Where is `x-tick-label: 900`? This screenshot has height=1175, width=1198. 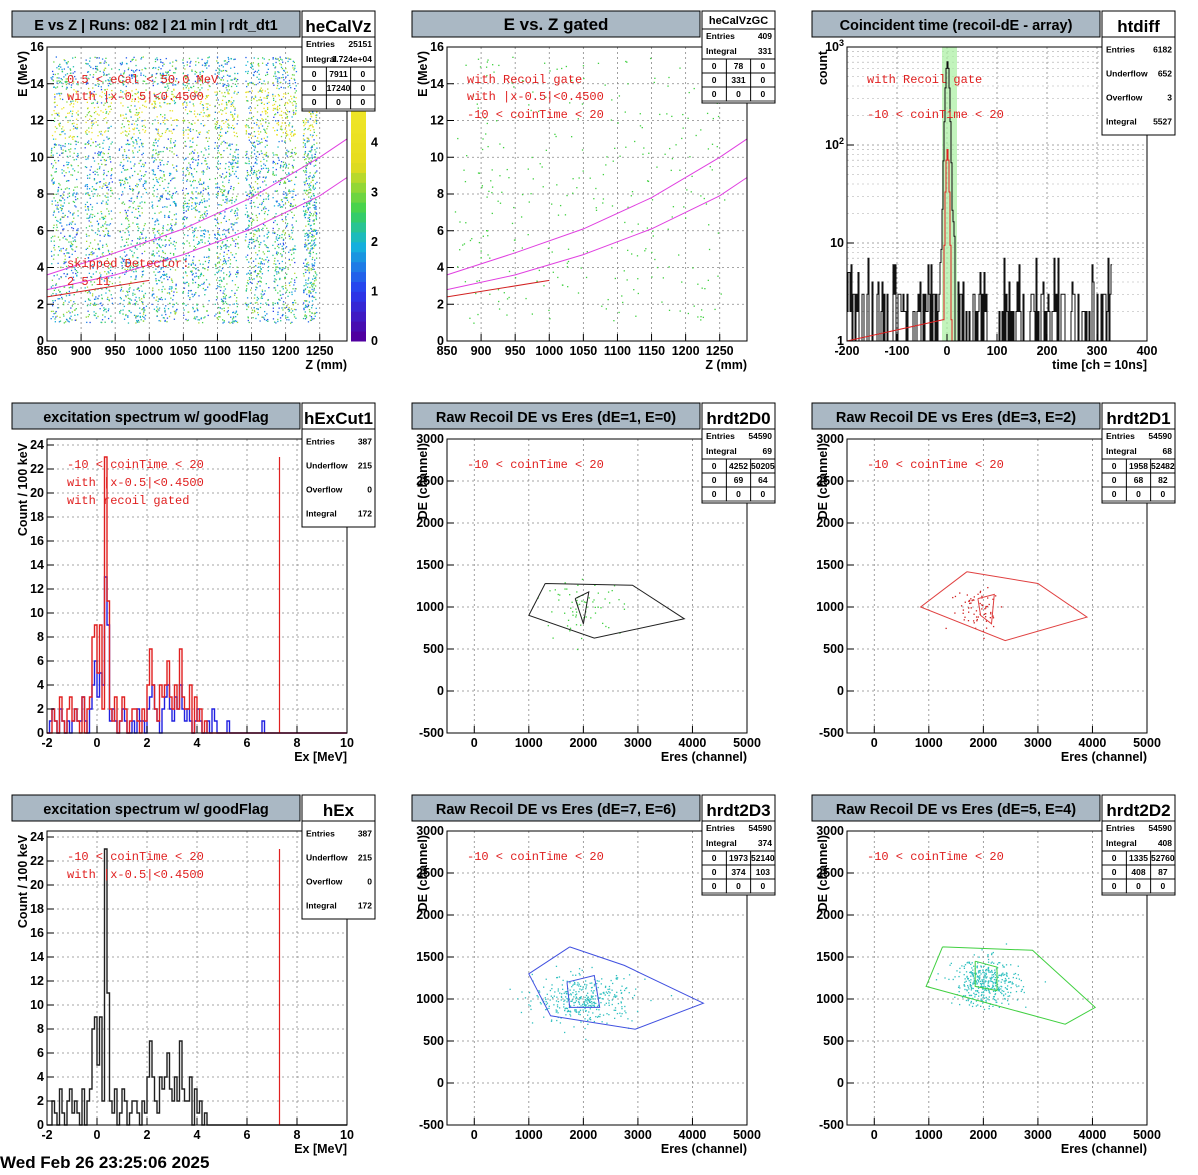
x-tick-label: 900 is located at coordinates (81, 351).